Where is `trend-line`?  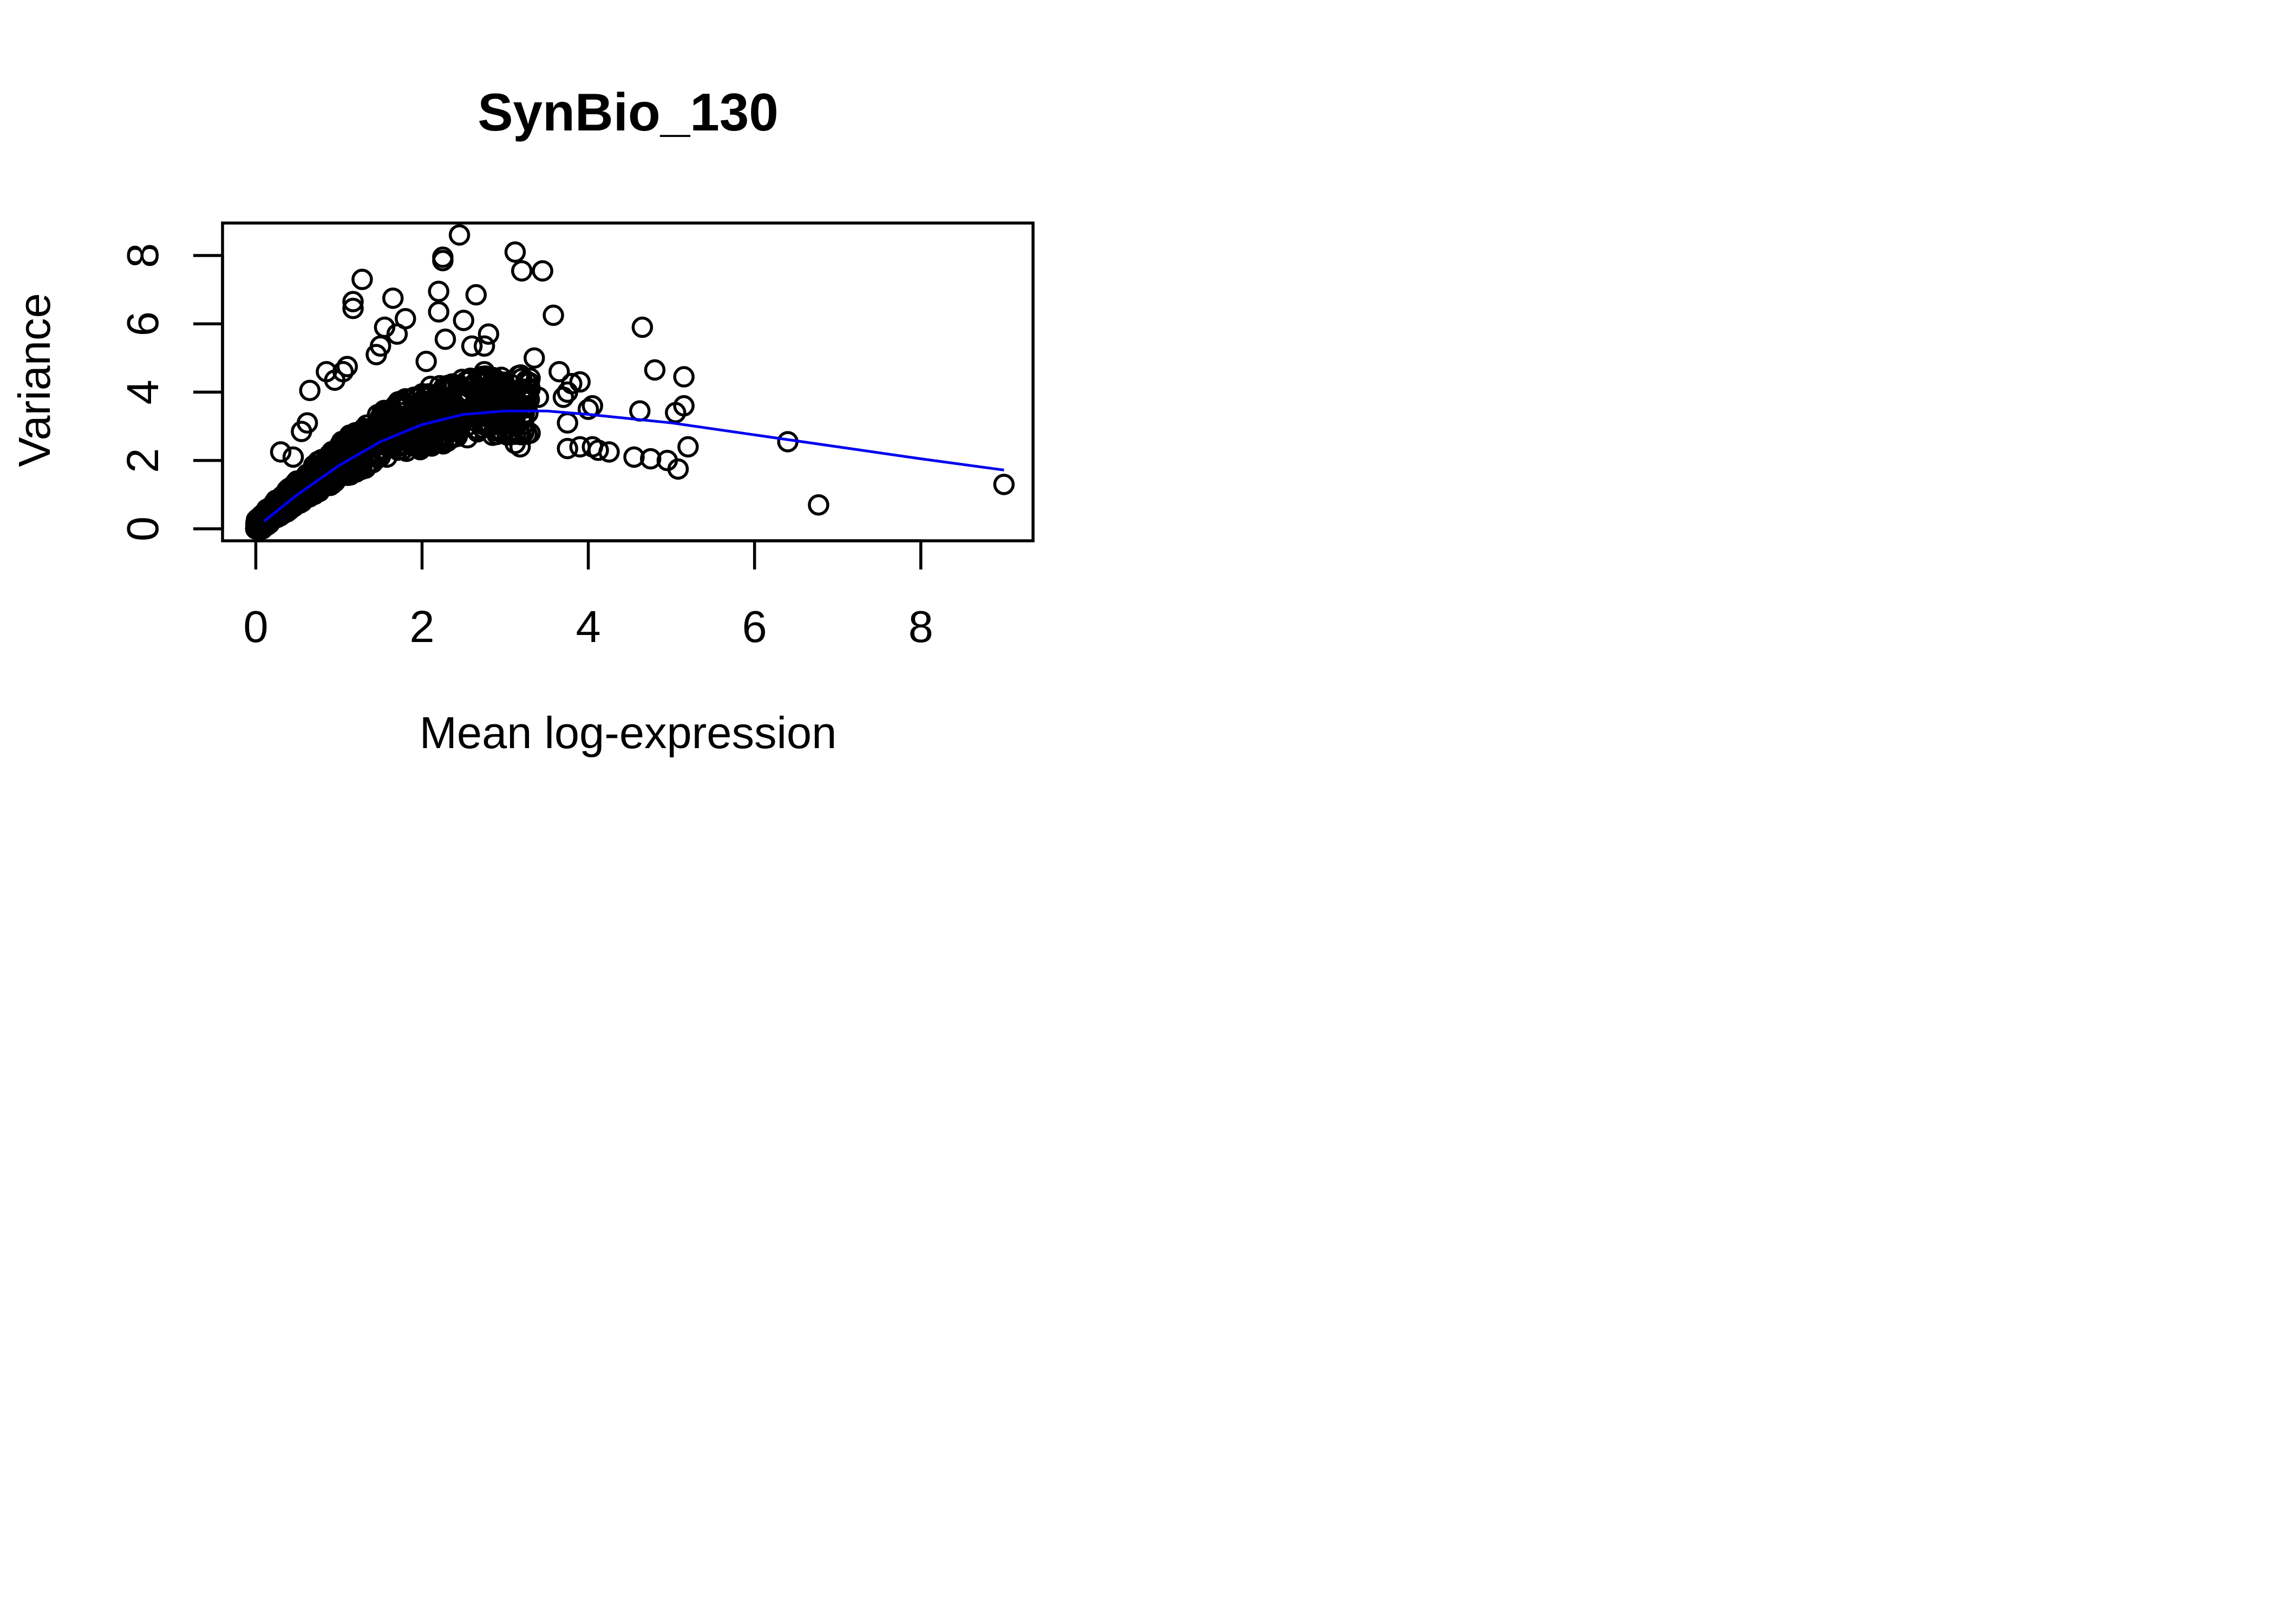
trend-line is located at coordinates (634, 465).